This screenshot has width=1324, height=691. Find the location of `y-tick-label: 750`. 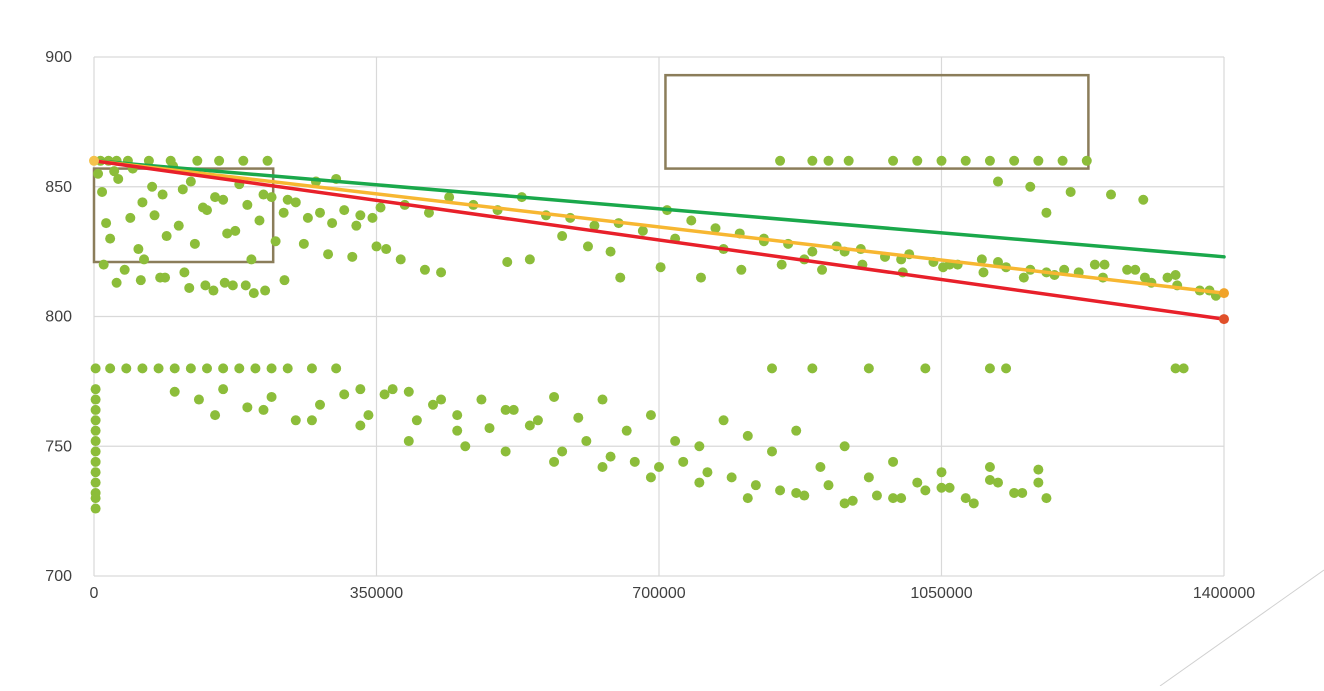

y-tick-label: 750 is located at coordinates (58, 446).